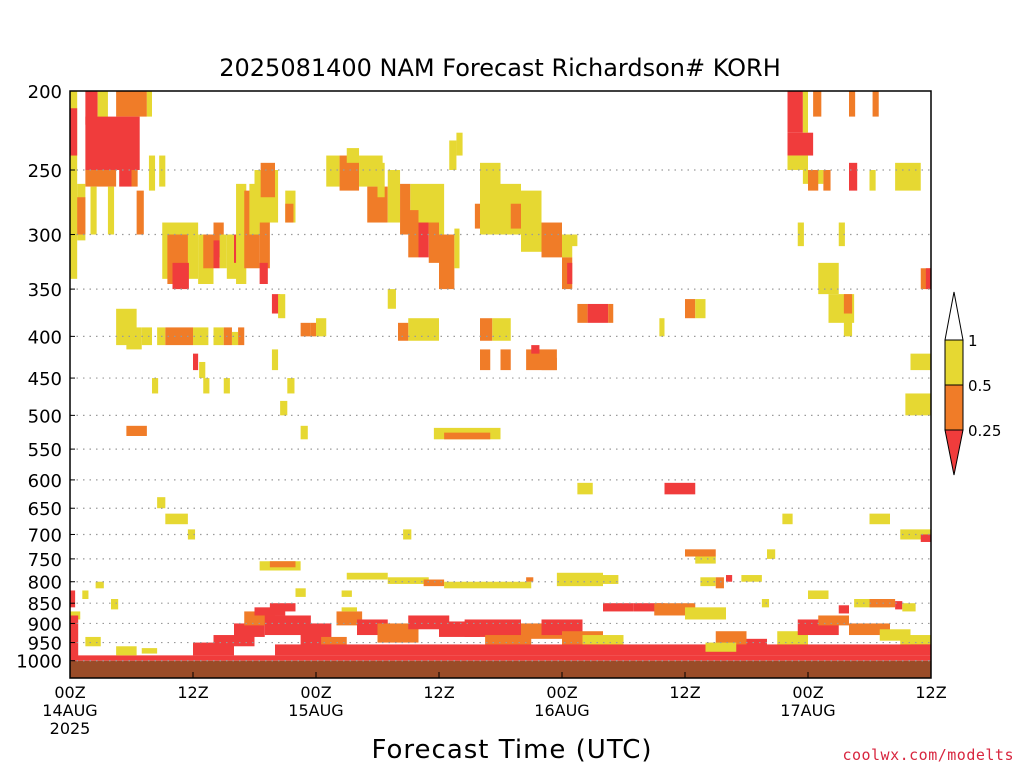 The width and height of the screenshot is (1024, 768). I want to click on legend-swatch-orange, so click(954, 407).